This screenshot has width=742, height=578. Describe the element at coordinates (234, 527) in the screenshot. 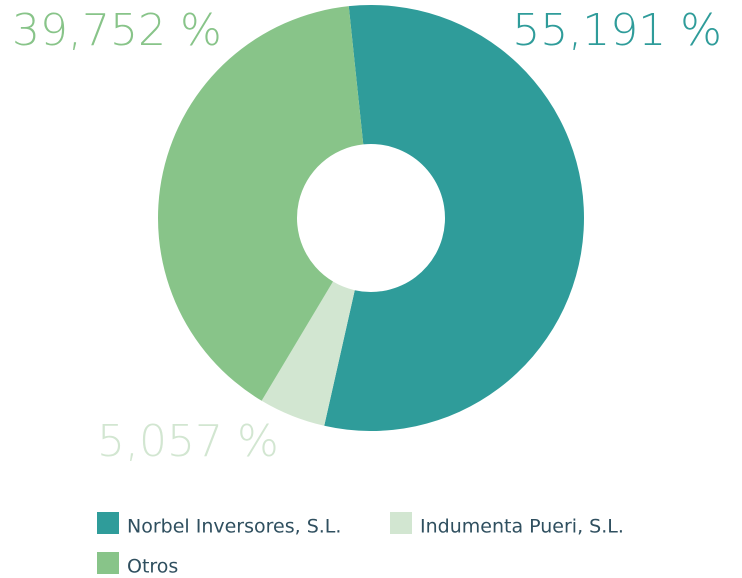

I see `legend-label: Norbel Inversores, S.L.` at that location.